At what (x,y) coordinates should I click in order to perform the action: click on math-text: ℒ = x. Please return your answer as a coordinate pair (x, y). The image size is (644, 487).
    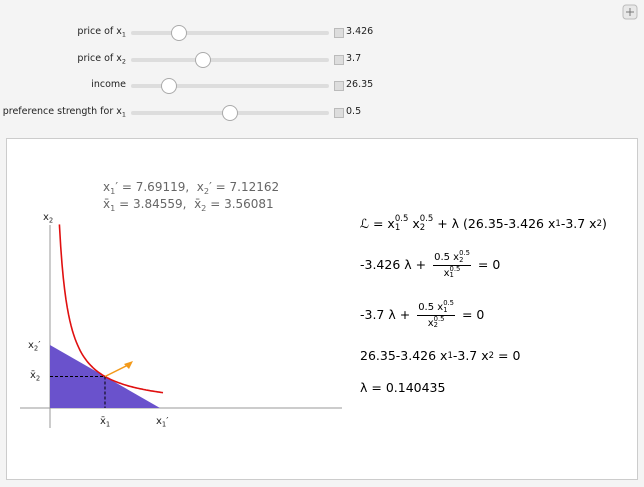
    Looking at the image, I should click on (377, 223).